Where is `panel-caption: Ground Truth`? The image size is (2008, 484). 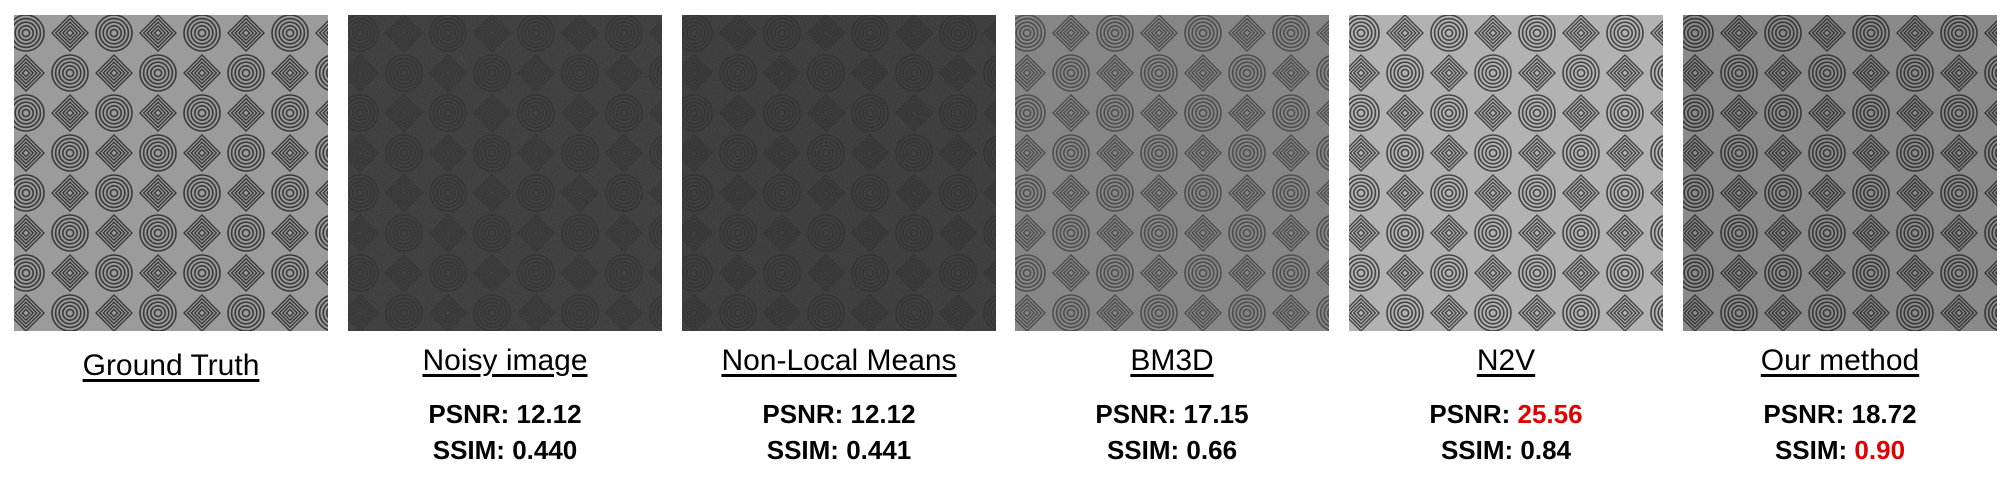 panel-caption: Ground Truth is located at coordinates (171, 365).